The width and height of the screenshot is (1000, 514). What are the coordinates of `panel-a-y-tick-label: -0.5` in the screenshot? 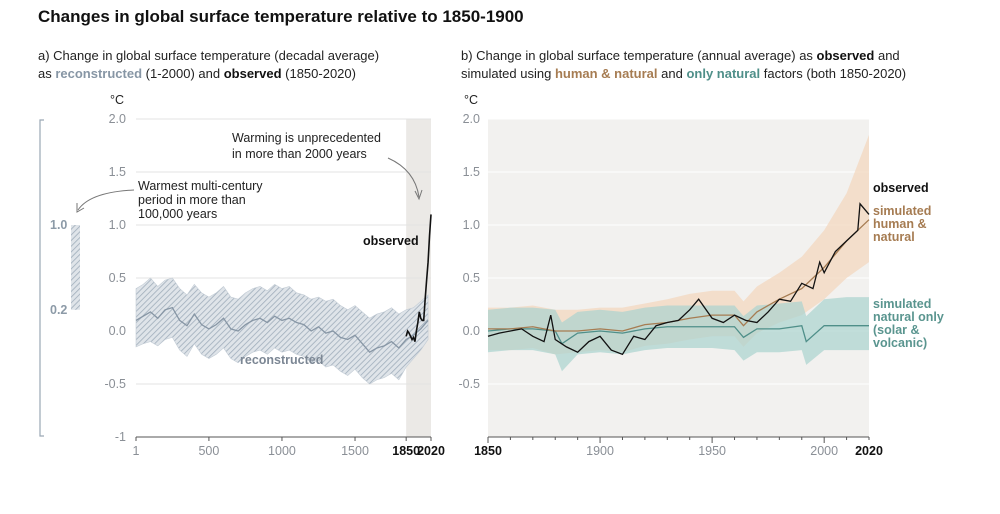 It's located at (115, 384).